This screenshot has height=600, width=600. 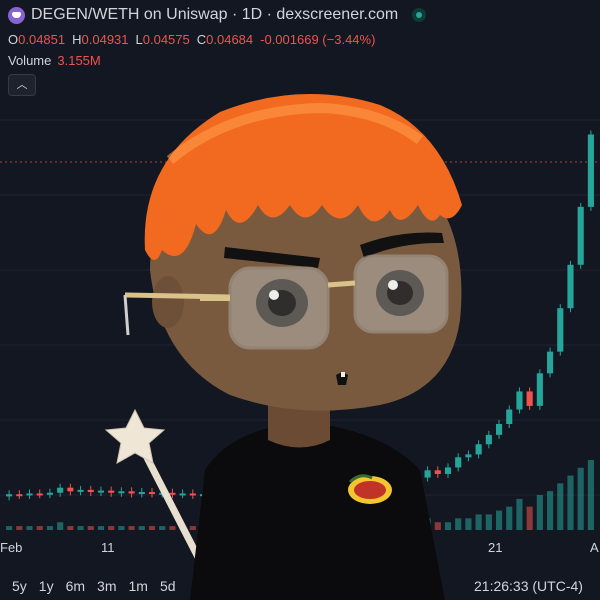 What do you see at coordinates (75, 586) in the screenshot?
I see `range-6m-button: 6m` at bounding box center [75, 586].